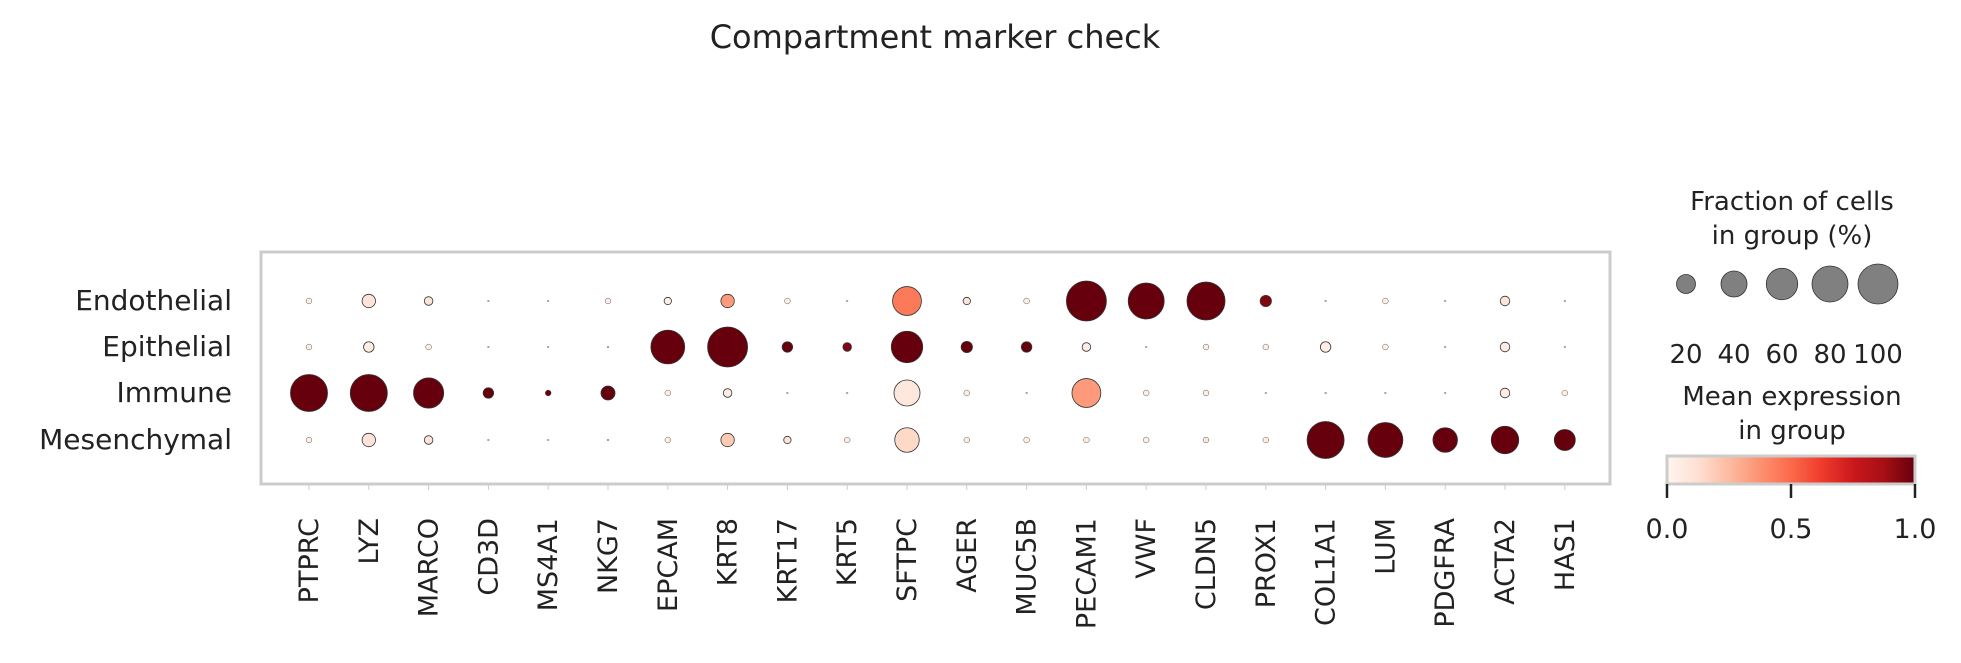  What do you see at coordinates (847, 552) in the screenshot?
I see `gene-label-krt5: KRT5` at bounding box center [847, 552].